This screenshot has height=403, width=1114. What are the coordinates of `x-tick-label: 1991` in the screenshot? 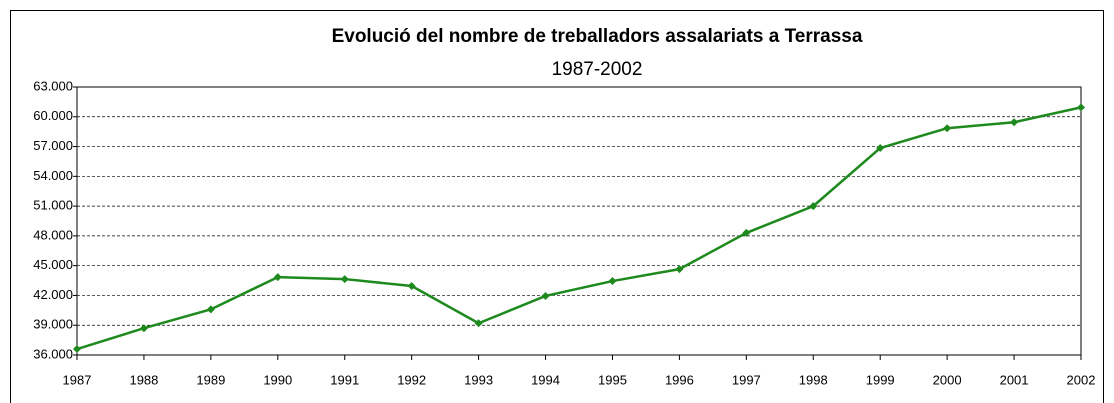 It's located at (344, 379).